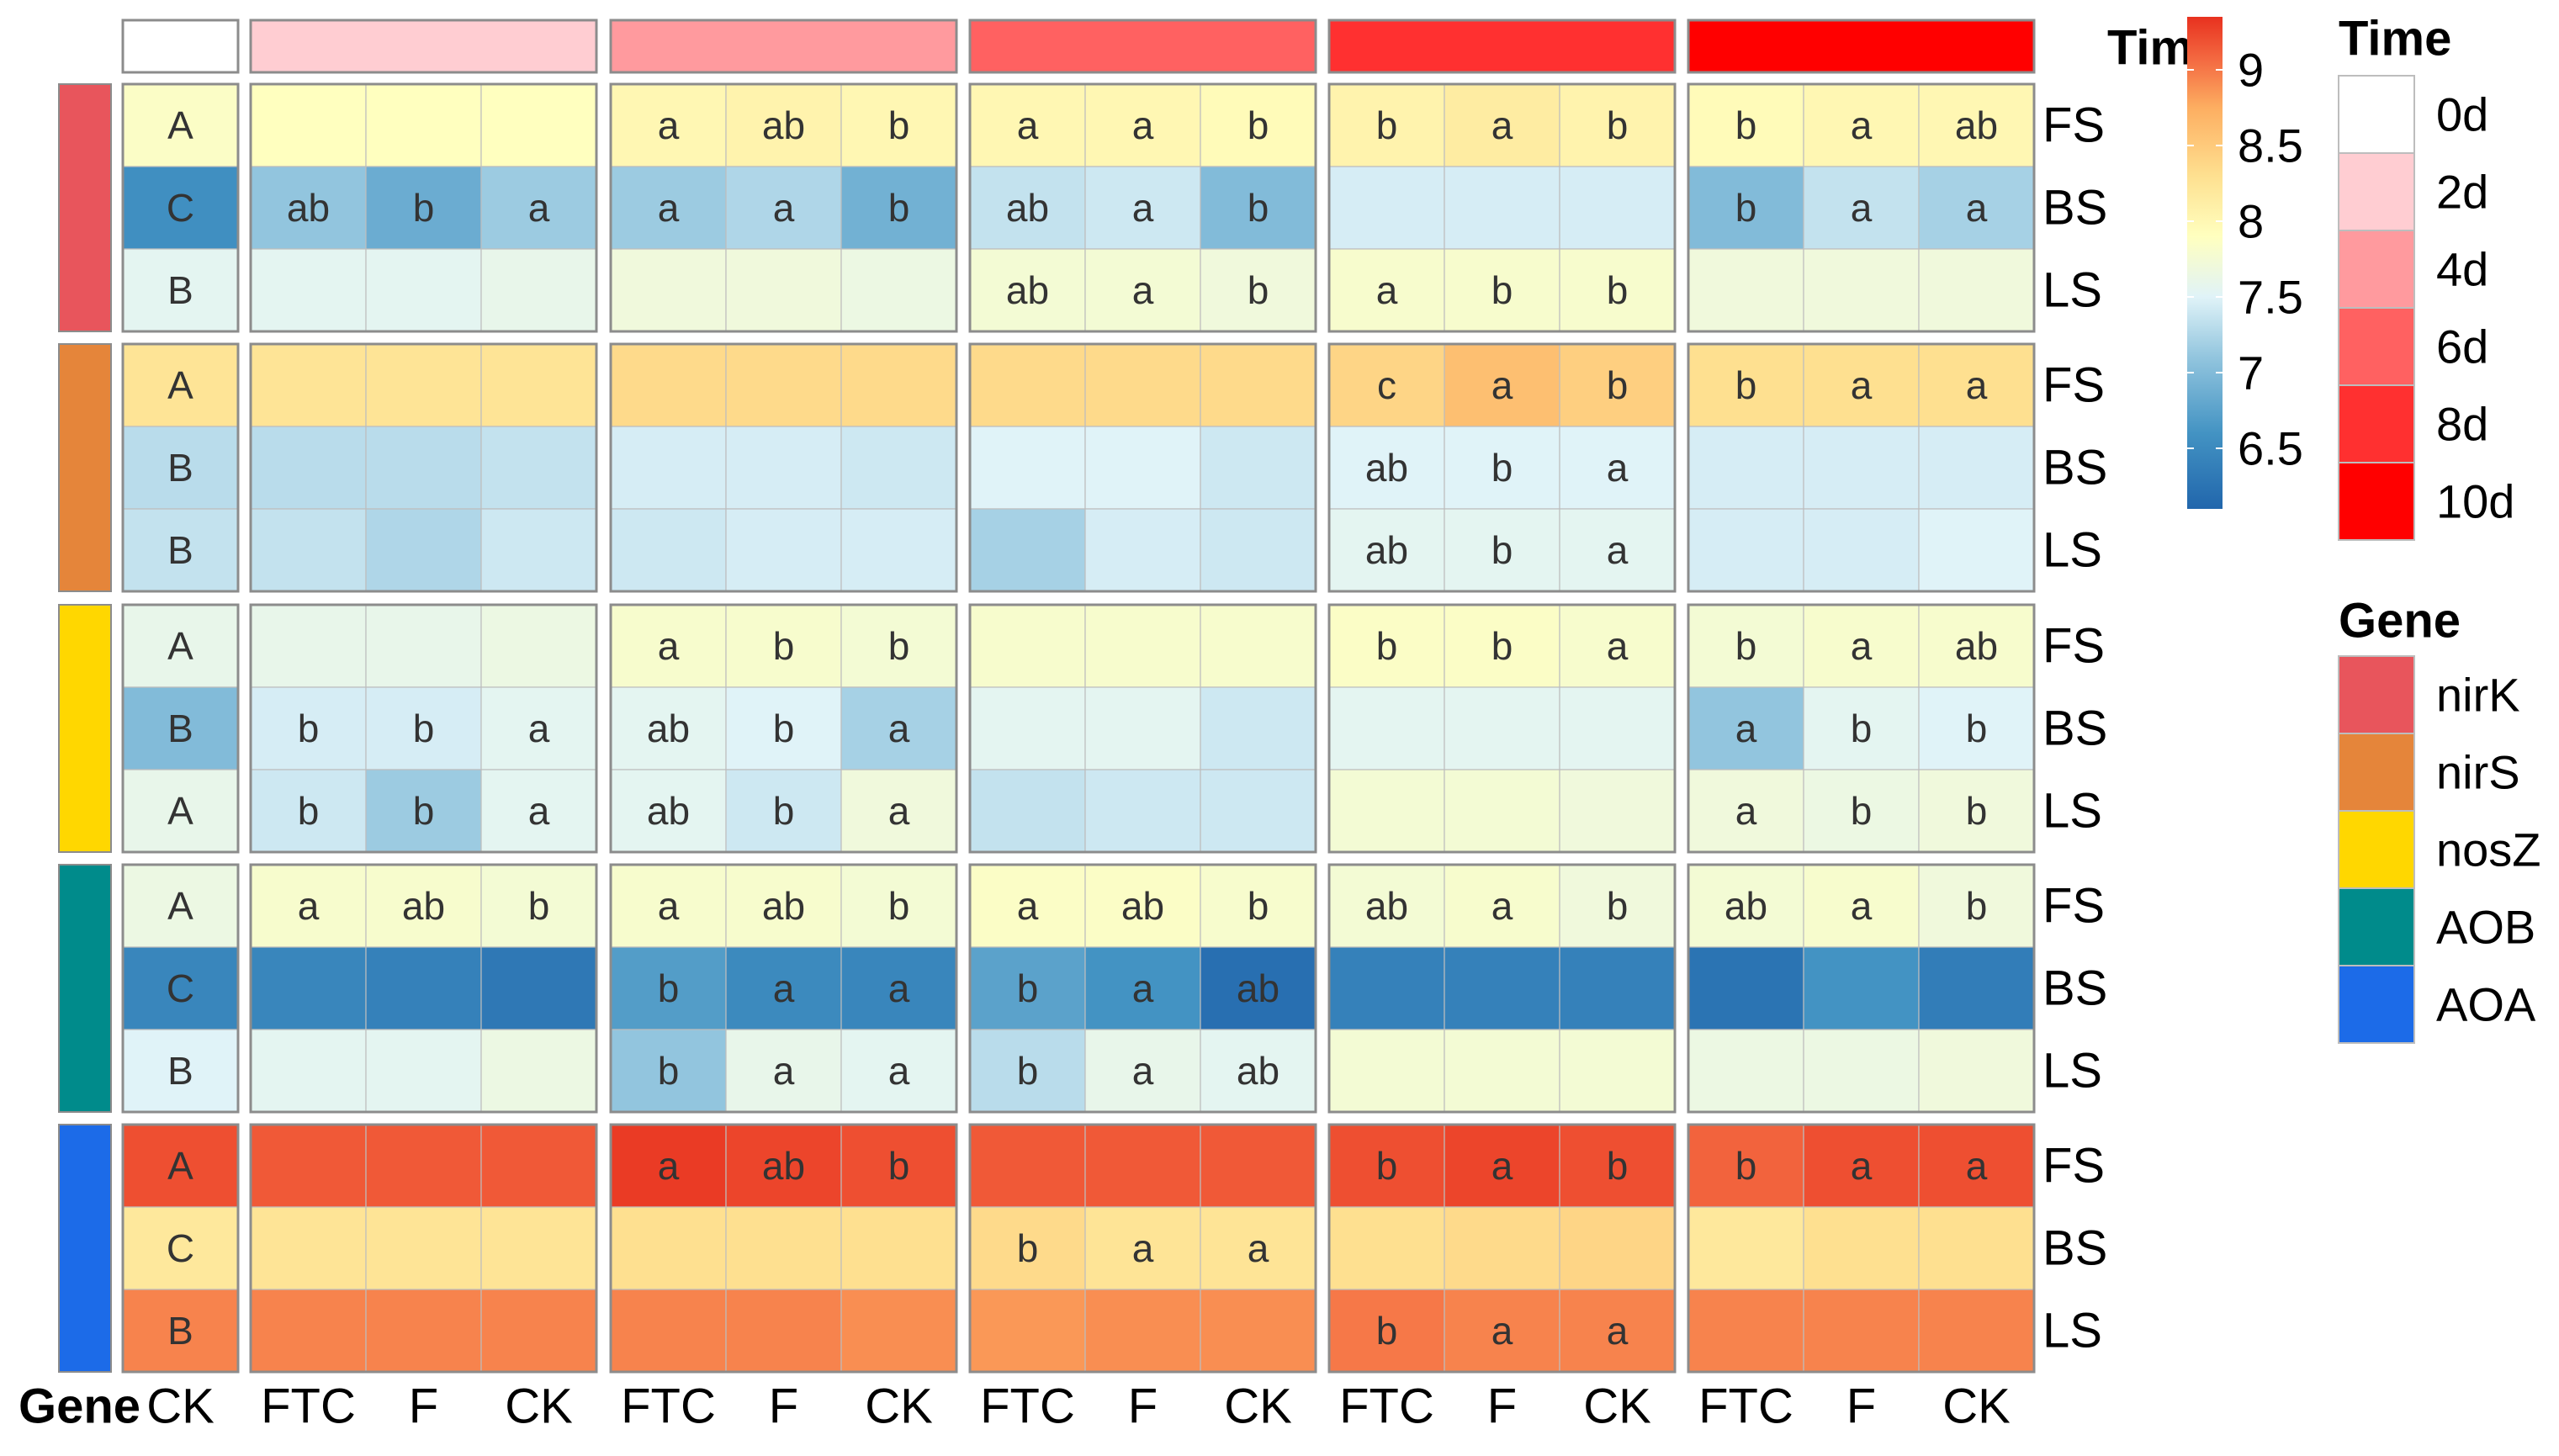 The height and width of the screenshot is (1456, 2559). What do you see at coordinates (2245, 263) in the screenshot?
I see `colorbar: 9 8.5 8 7.5 7 6.5` at bounding box center [2245, 263].